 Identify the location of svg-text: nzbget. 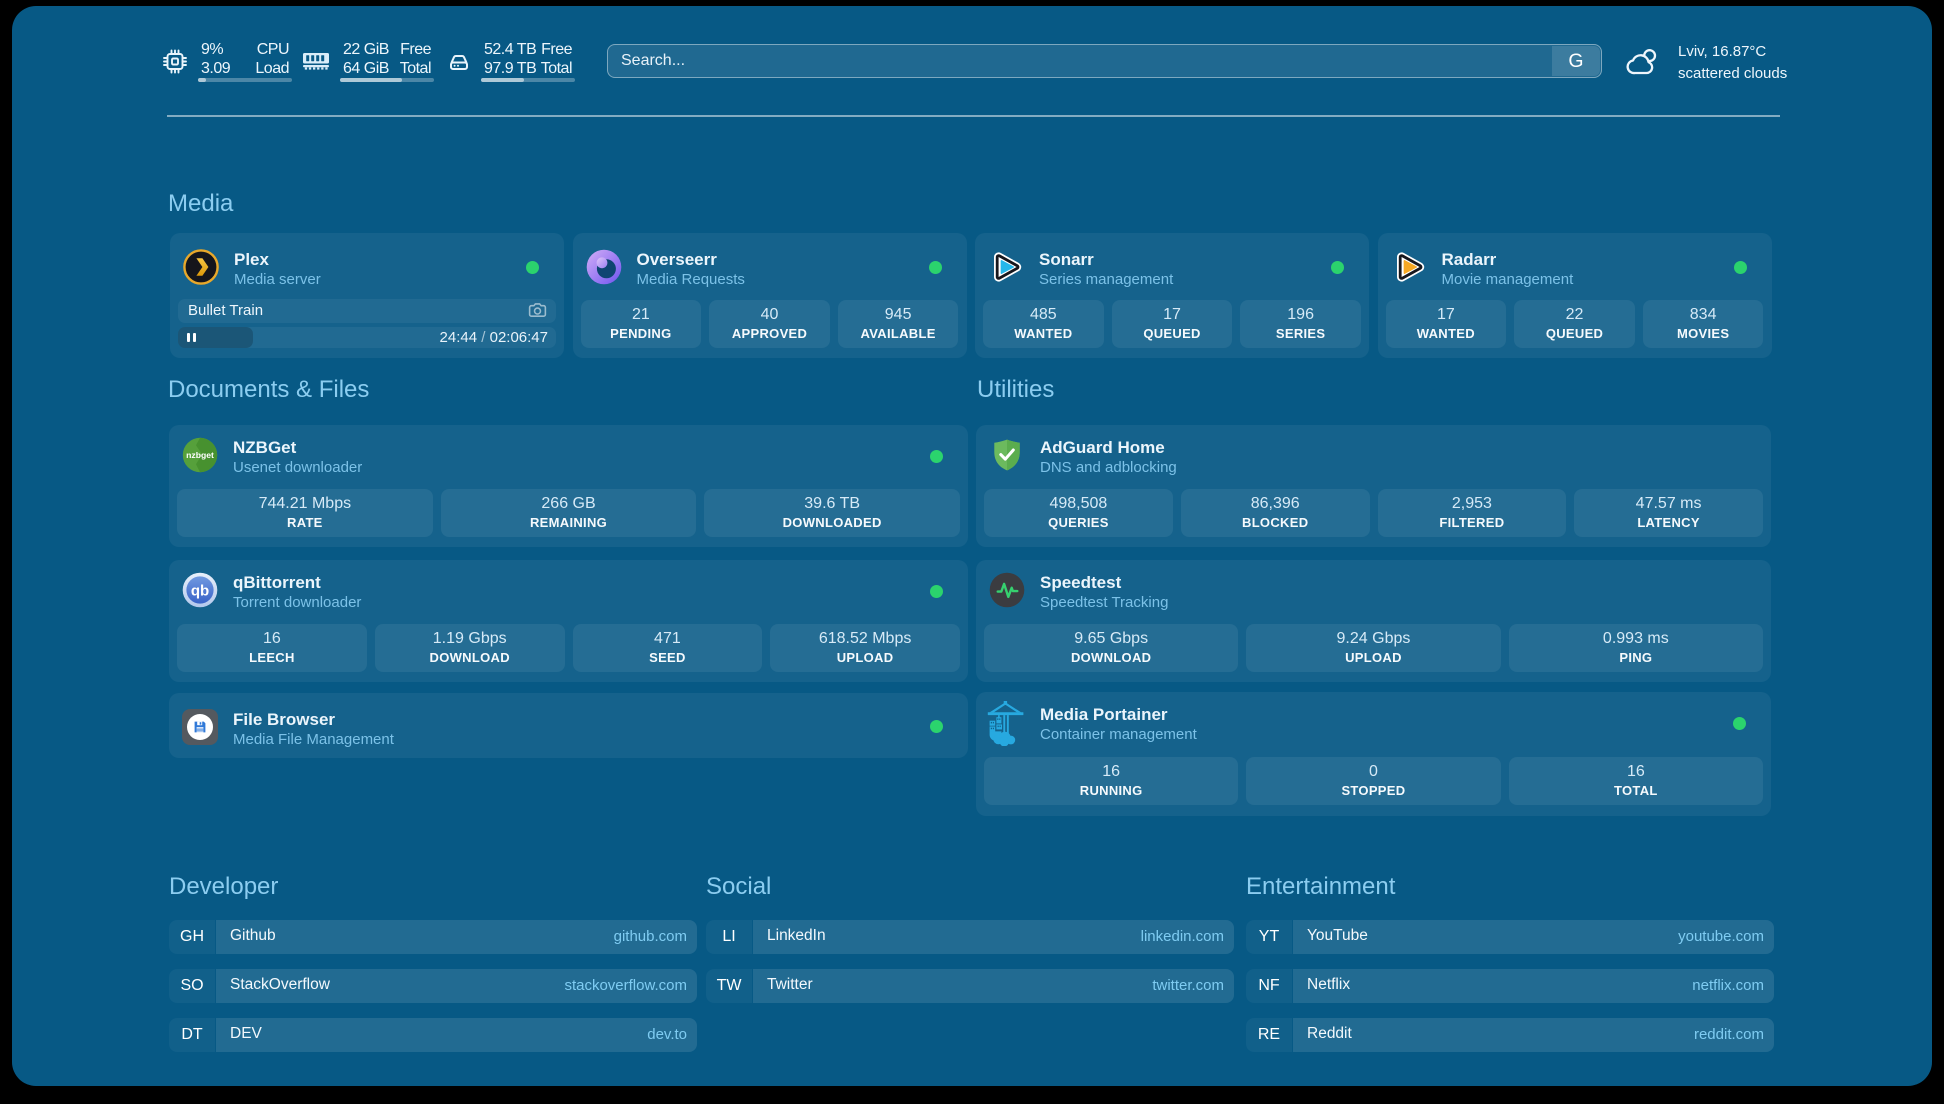
(200, 455).